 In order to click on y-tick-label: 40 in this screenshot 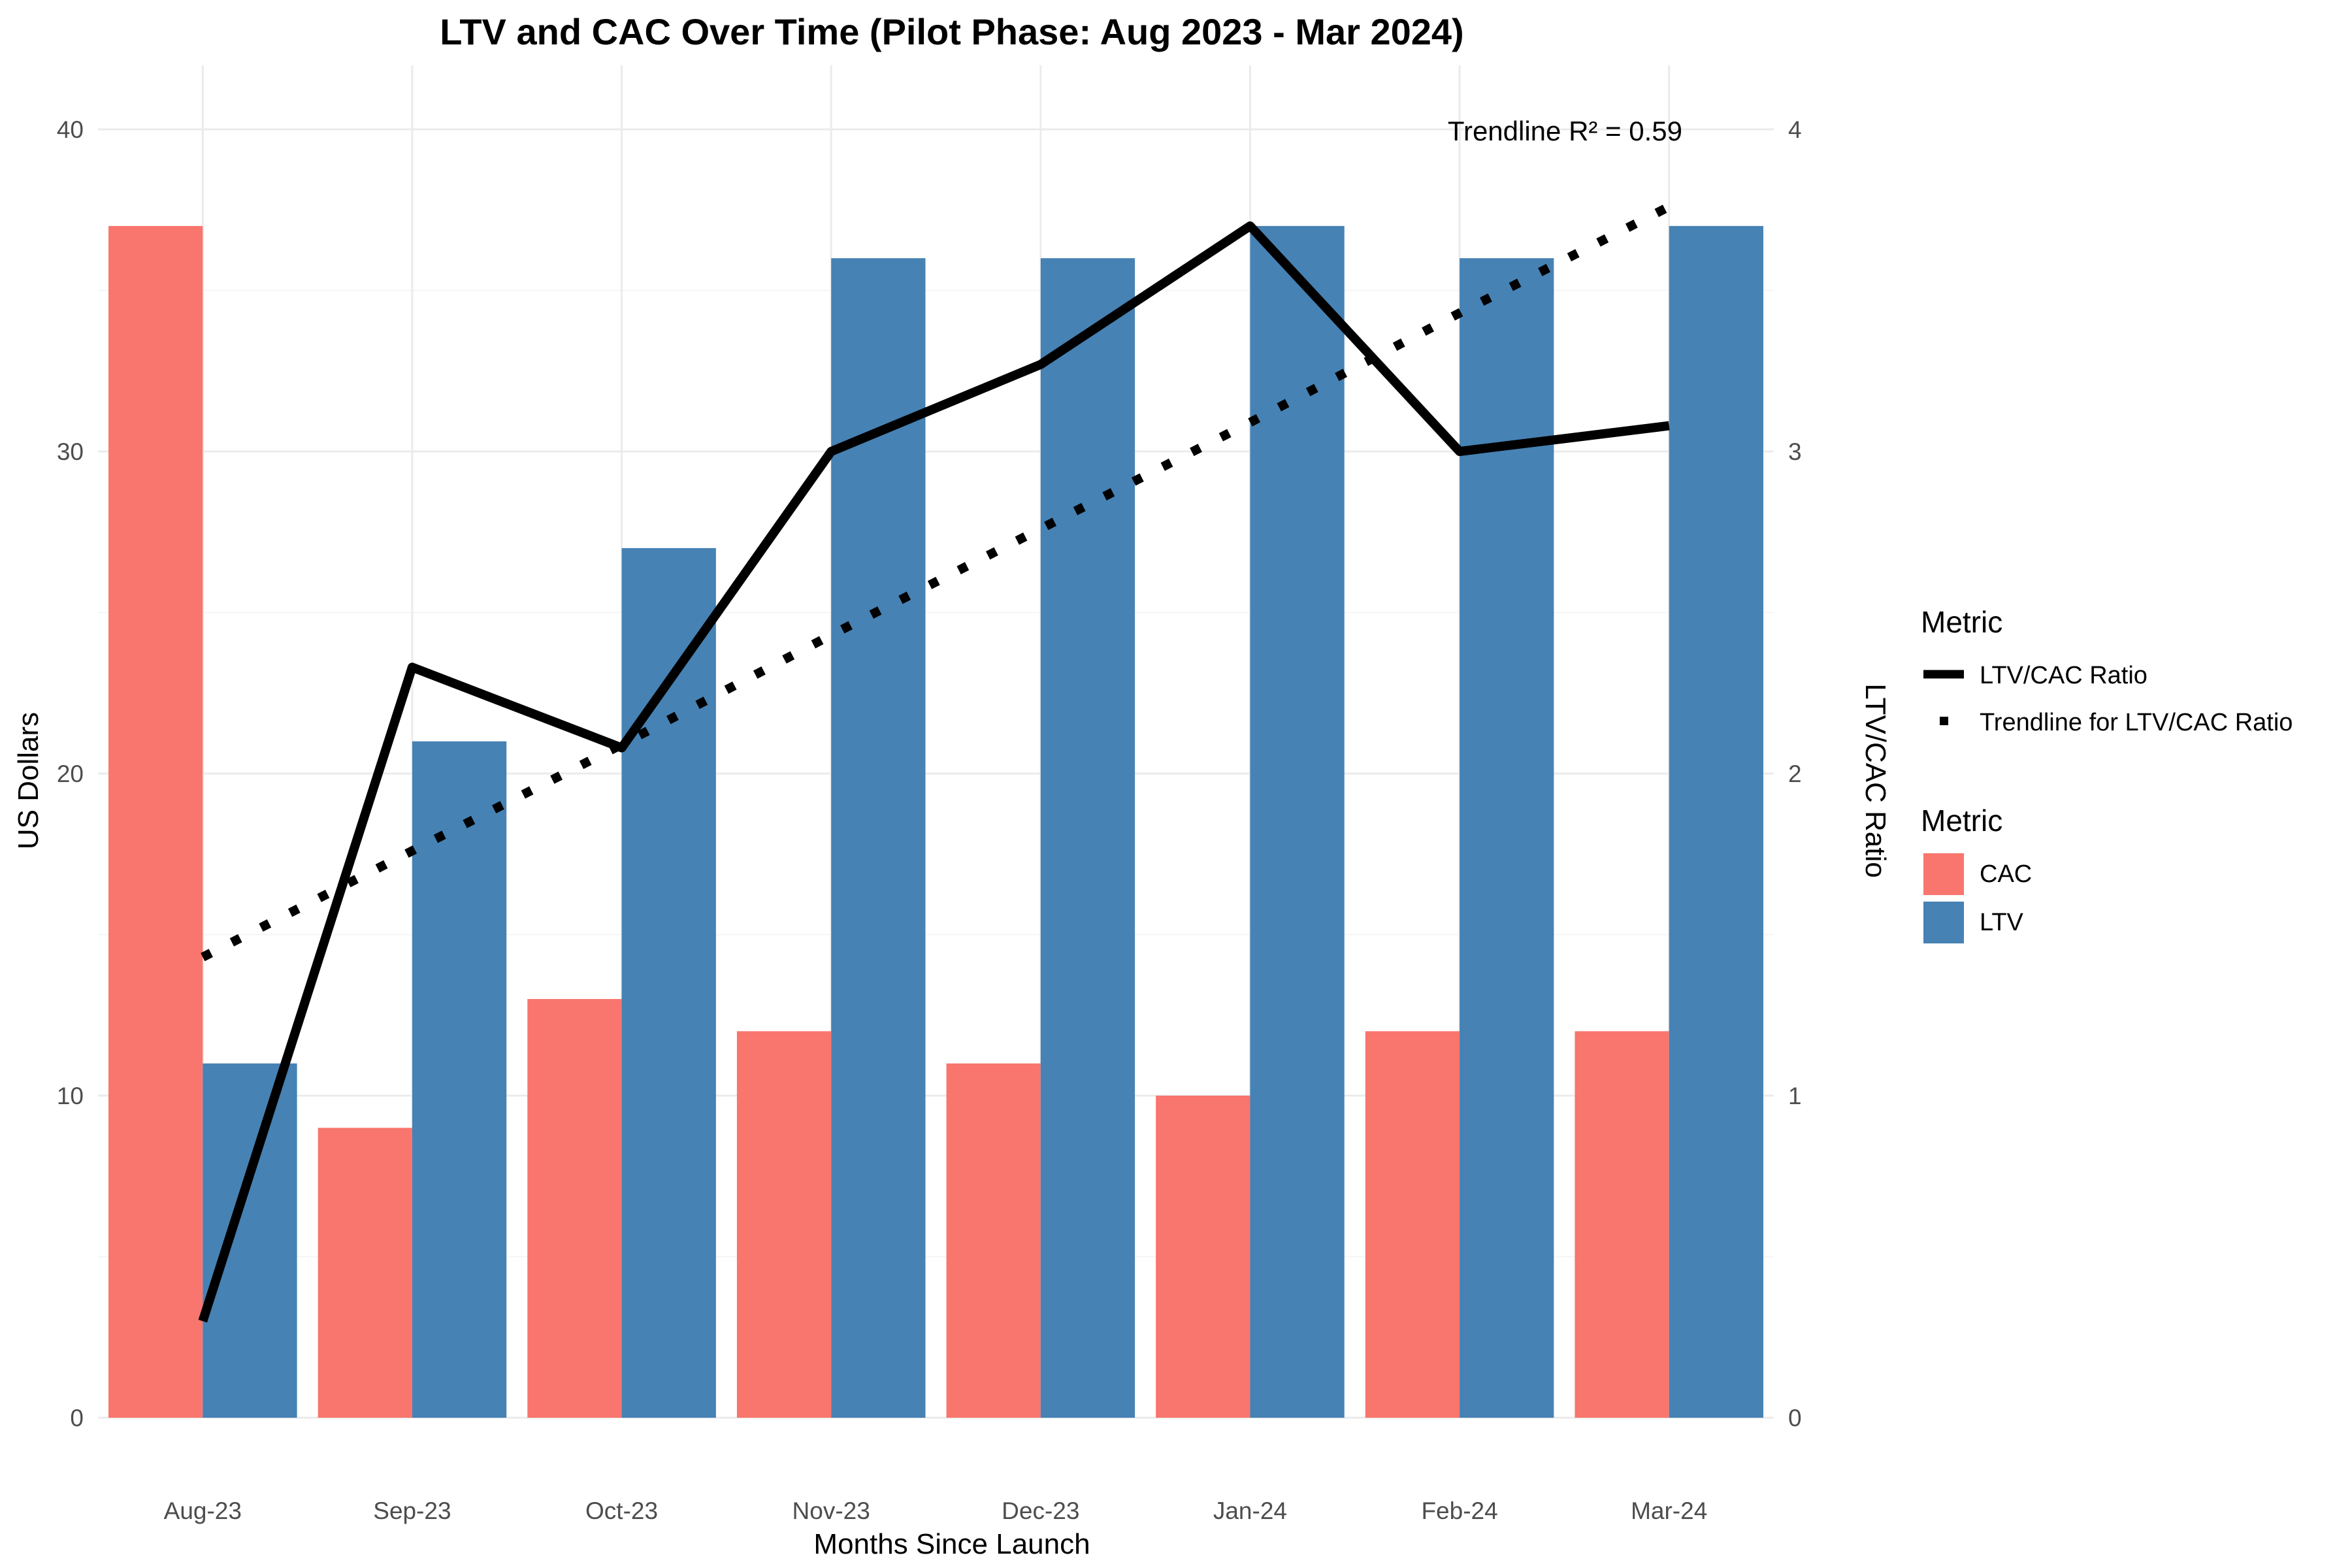, I will do `click(70, 129)`.